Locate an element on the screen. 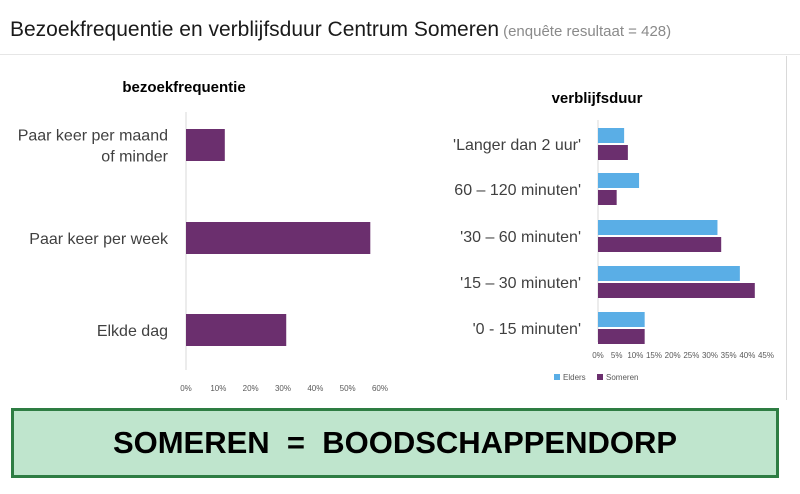 This screenshot has height=494, width=800. category-label: Paar keer per week is located at coordinates (99, 239).